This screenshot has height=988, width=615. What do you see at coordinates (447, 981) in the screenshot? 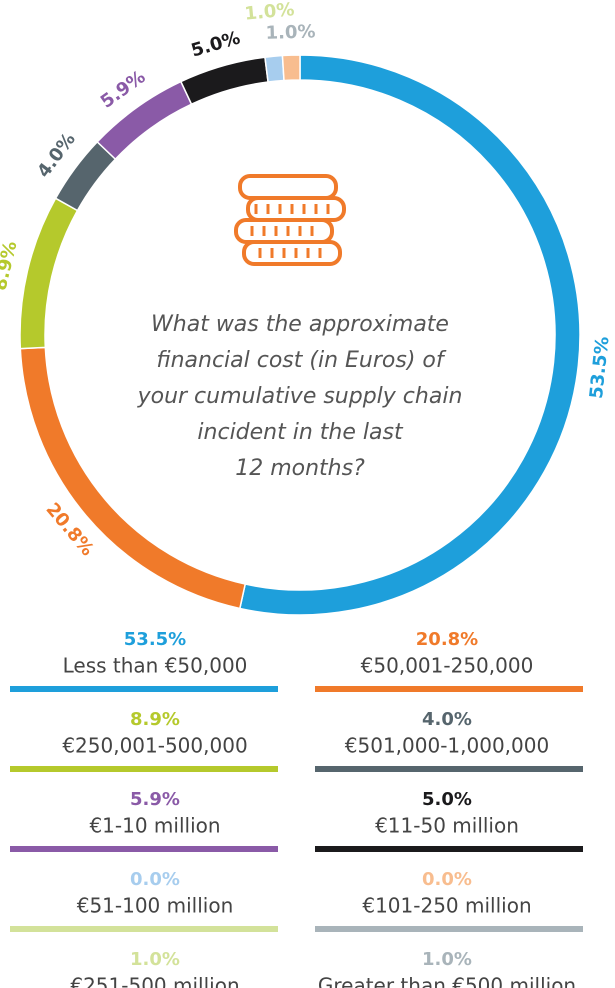
I see `legend-label: Greater than €500 million` at bounding box center [447, 981].